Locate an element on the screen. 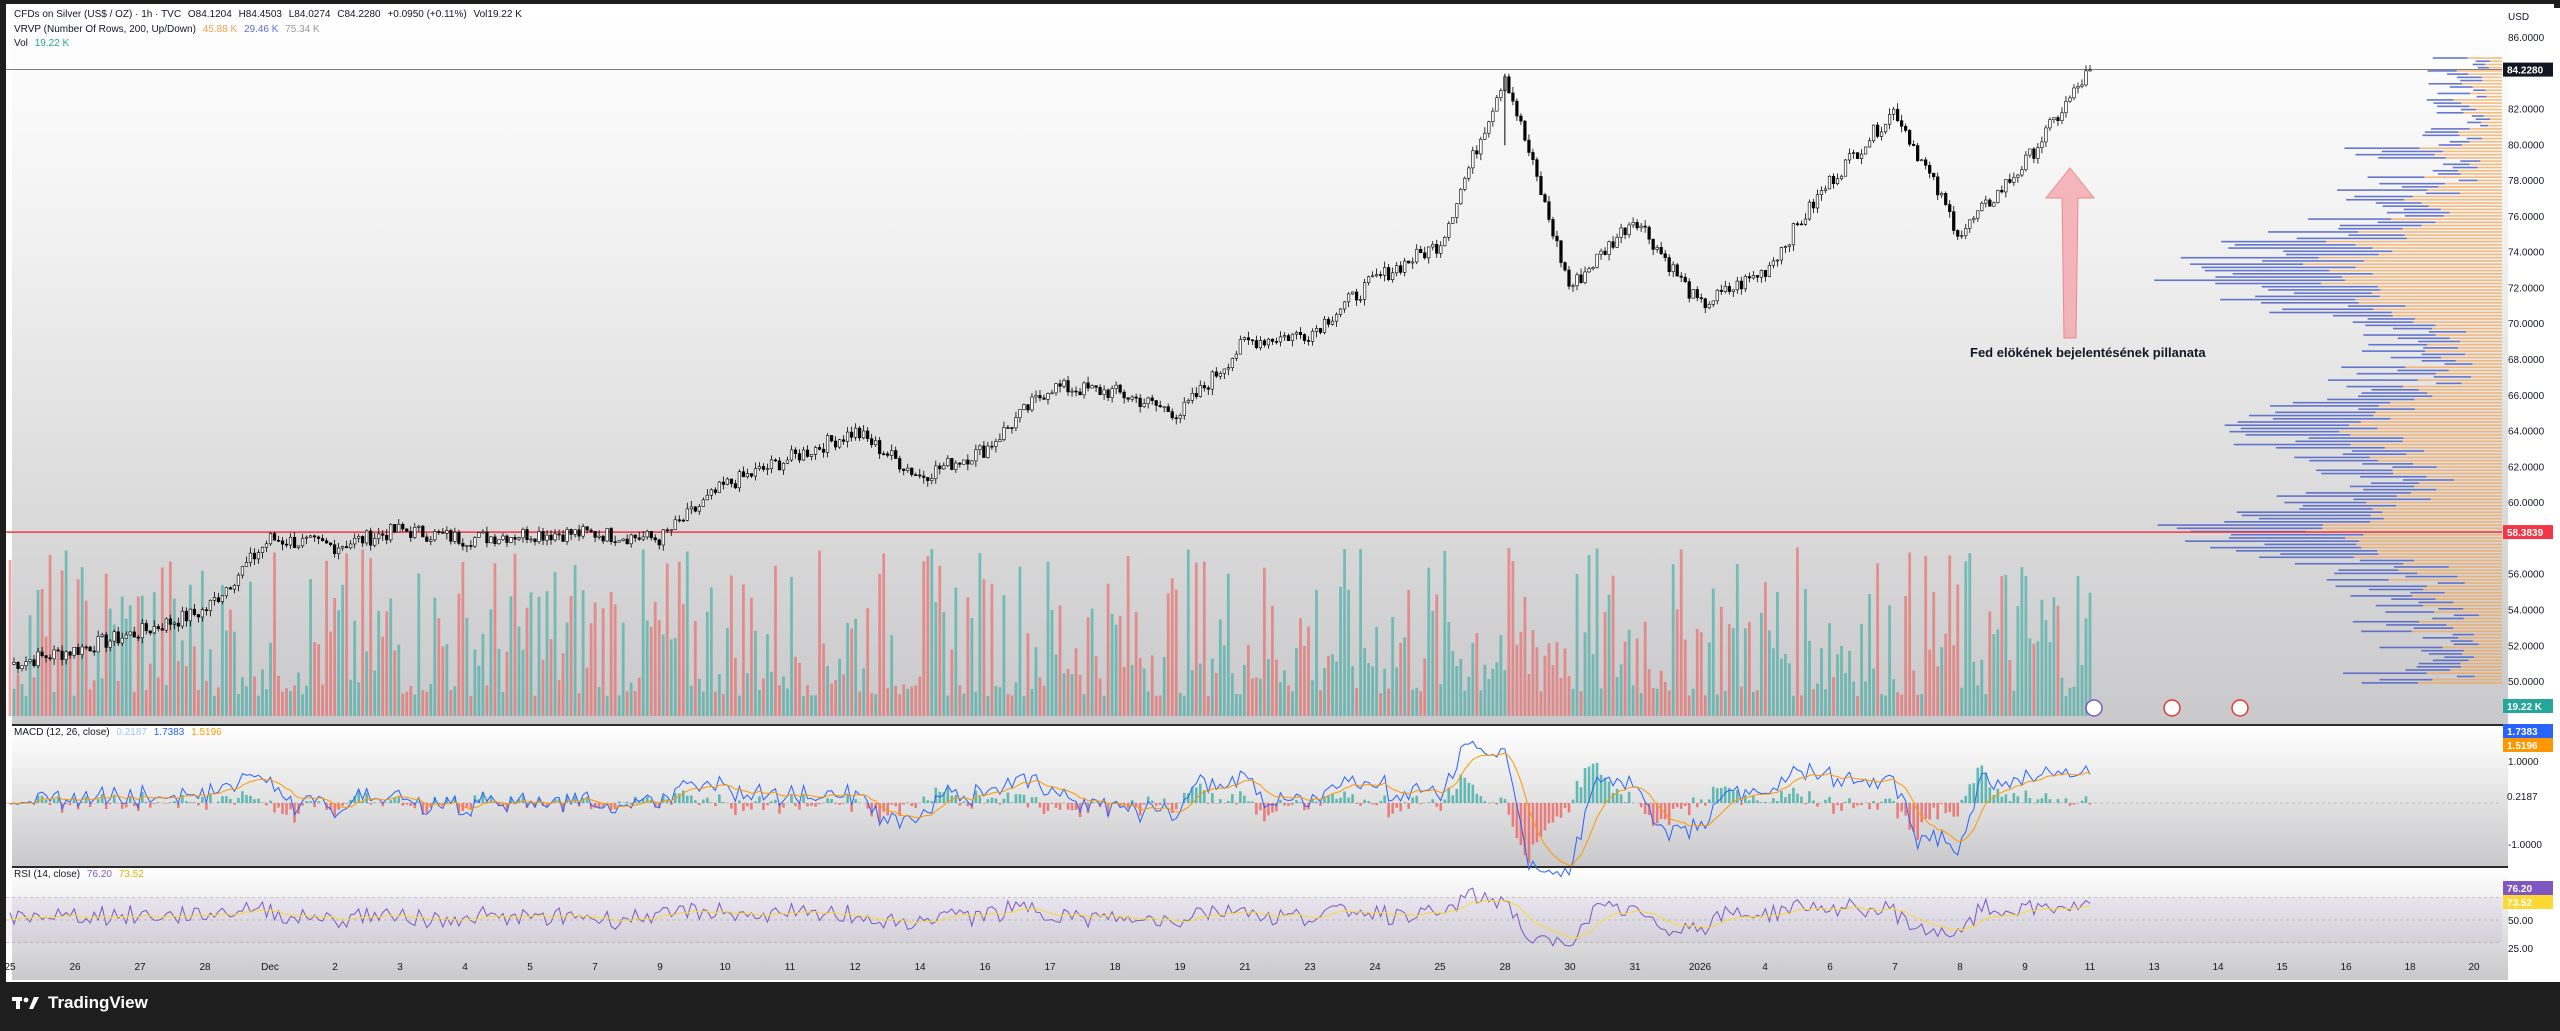 The width and height of the screenshot is (2560, 1031). macd-hist-value: 0.2187 is located at coordinates (131, 732).